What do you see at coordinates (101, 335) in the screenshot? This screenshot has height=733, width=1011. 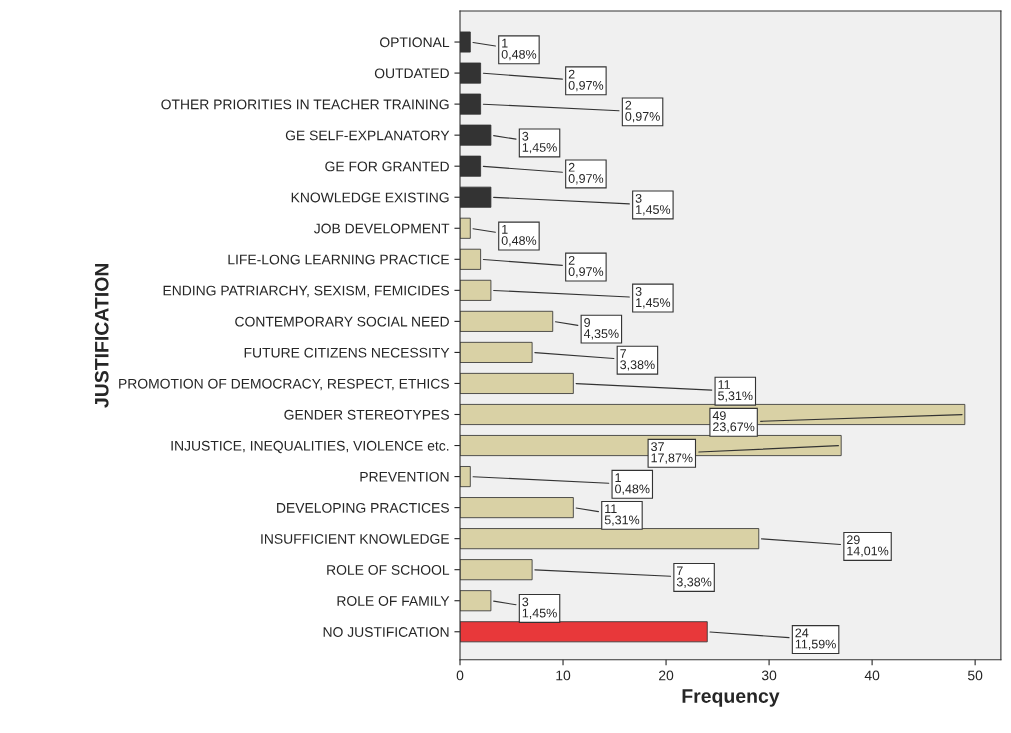 I see `y-axis-title: JUSTIFICATION` at bounding box center [101, 335].